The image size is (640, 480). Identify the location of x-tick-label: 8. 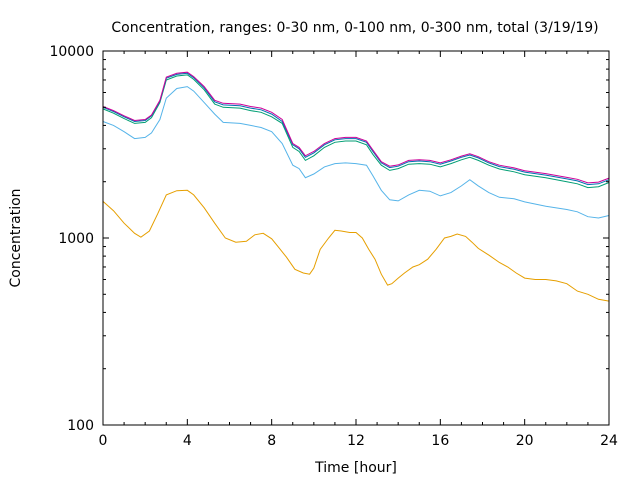
(271, 441).